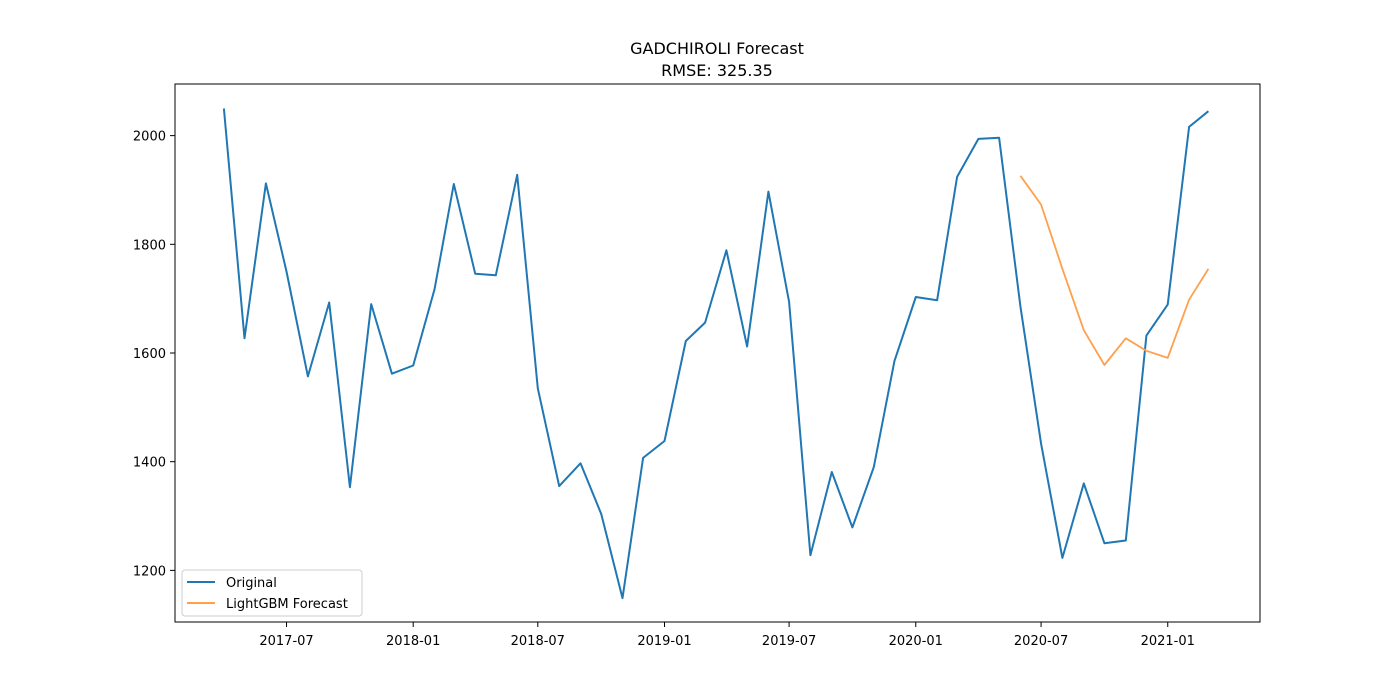 Image resolution: width=1400 pixels, height=700 pixels. Describe the element at coordinates (1168, 641) in the screenshot. I see `x-tick-label: 2021-01` at that location.